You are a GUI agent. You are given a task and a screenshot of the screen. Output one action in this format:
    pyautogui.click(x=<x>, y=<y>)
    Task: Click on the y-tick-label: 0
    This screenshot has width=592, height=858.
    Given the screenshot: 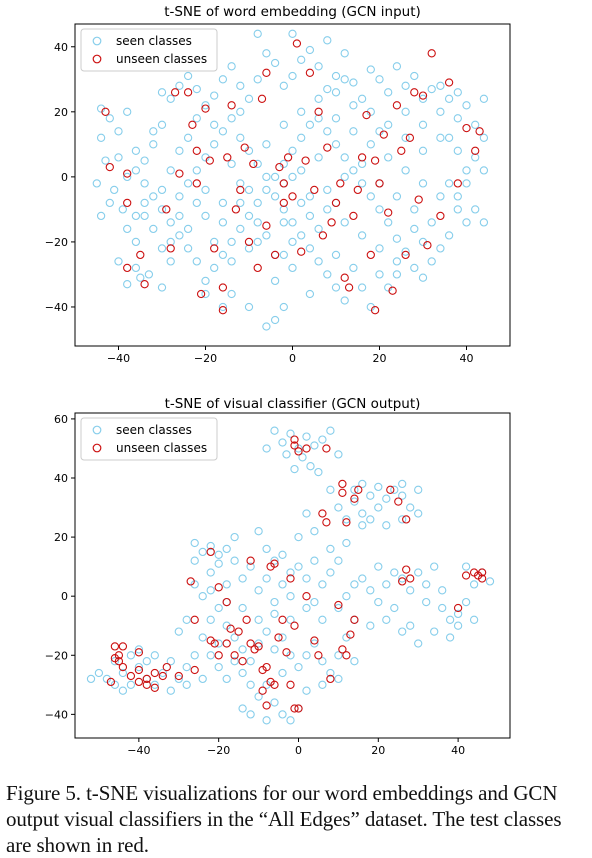 What is the action you would take?
    pyautogui.click(x=64, y=177)
    